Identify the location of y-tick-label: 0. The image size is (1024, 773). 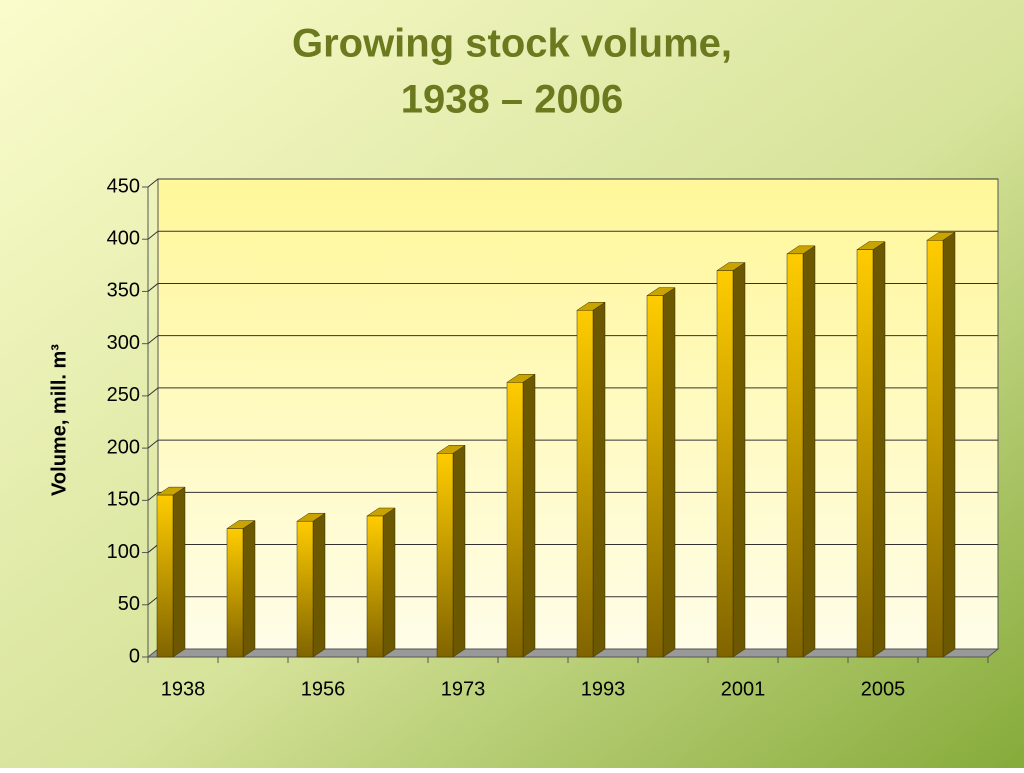
(134, 656).